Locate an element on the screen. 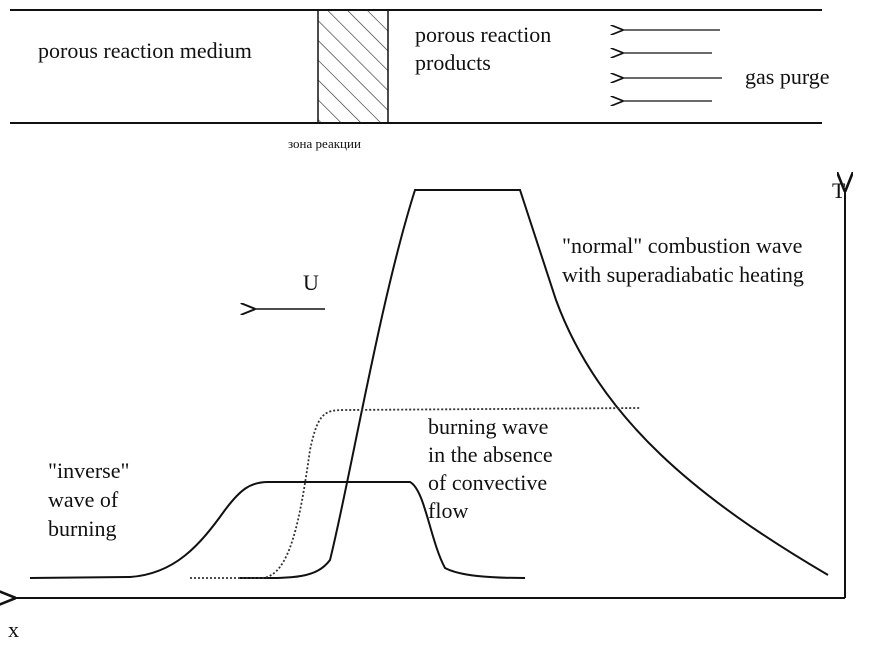  inverse-wave-curve is located at coordinates (277, 530).